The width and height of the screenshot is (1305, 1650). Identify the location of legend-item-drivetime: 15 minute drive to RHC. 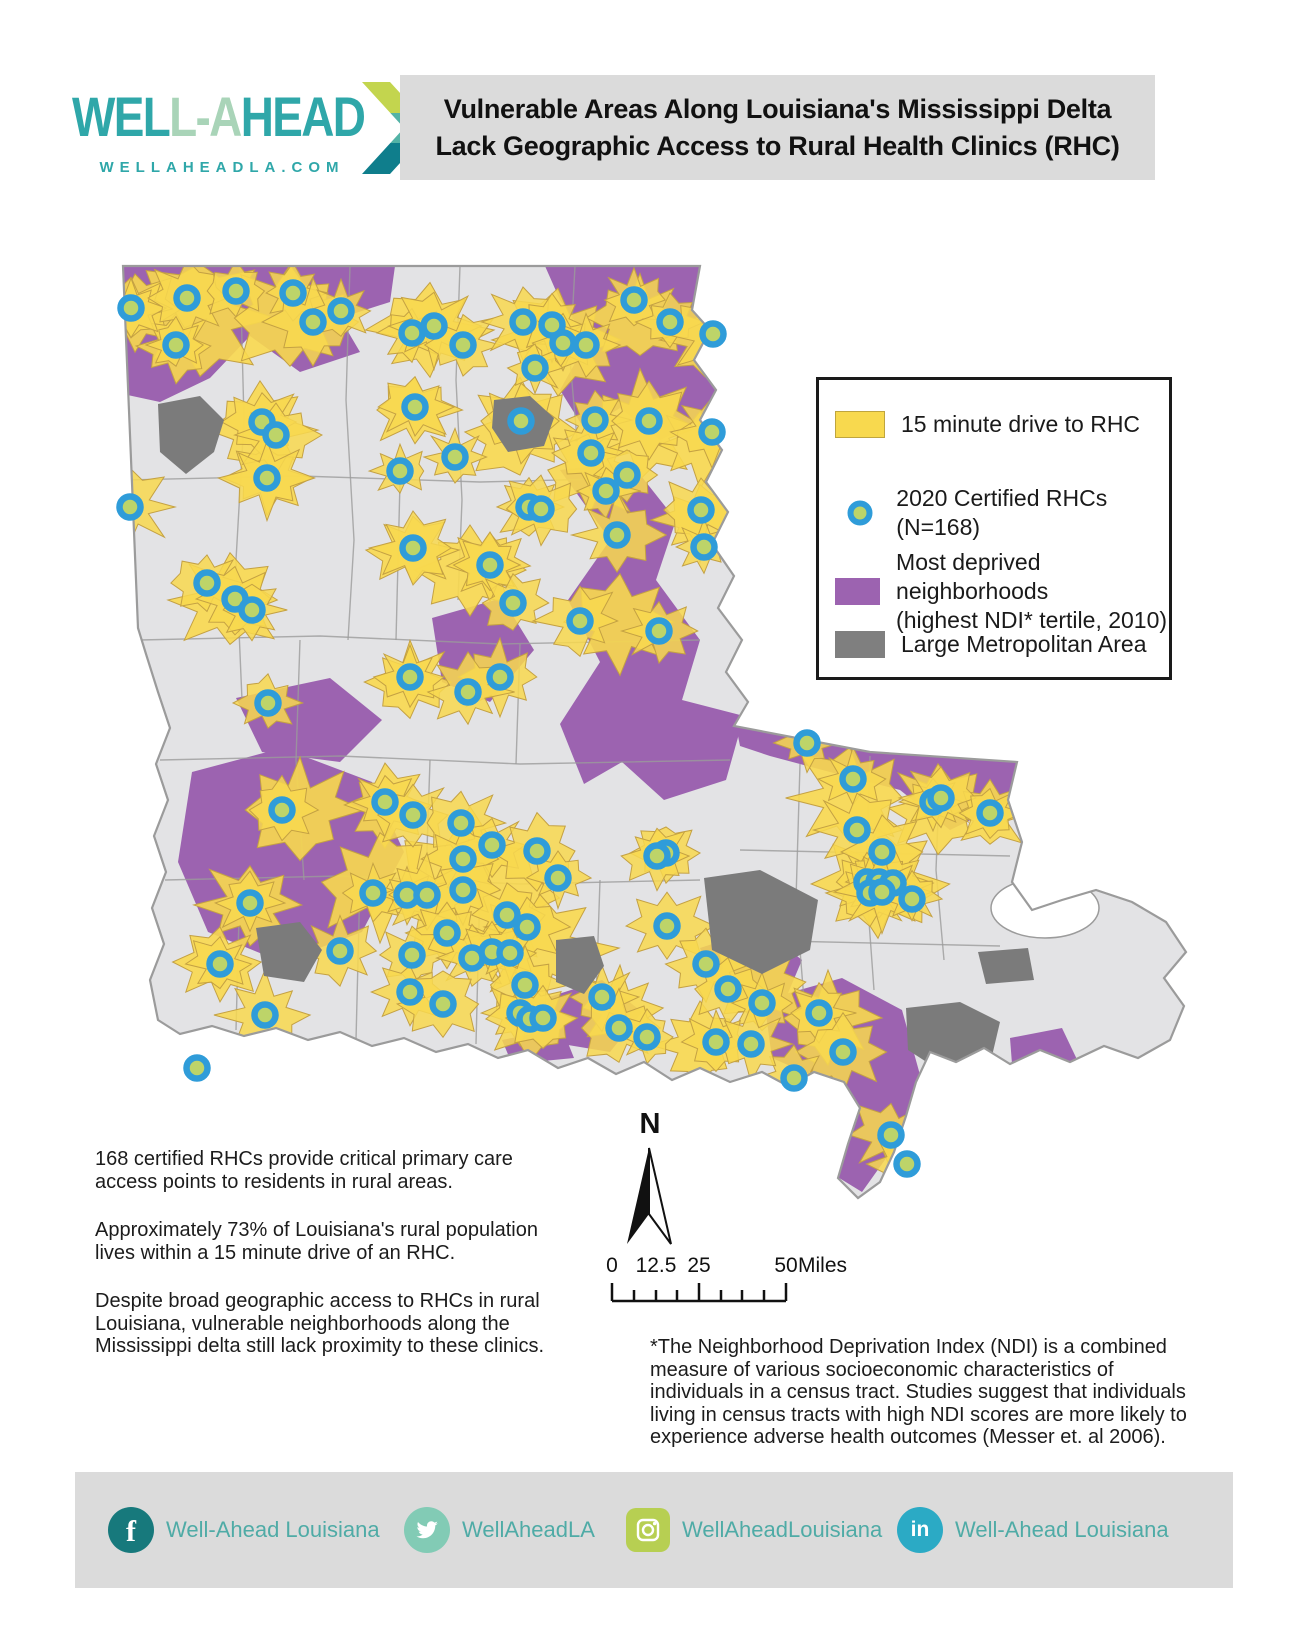
(987, 424).